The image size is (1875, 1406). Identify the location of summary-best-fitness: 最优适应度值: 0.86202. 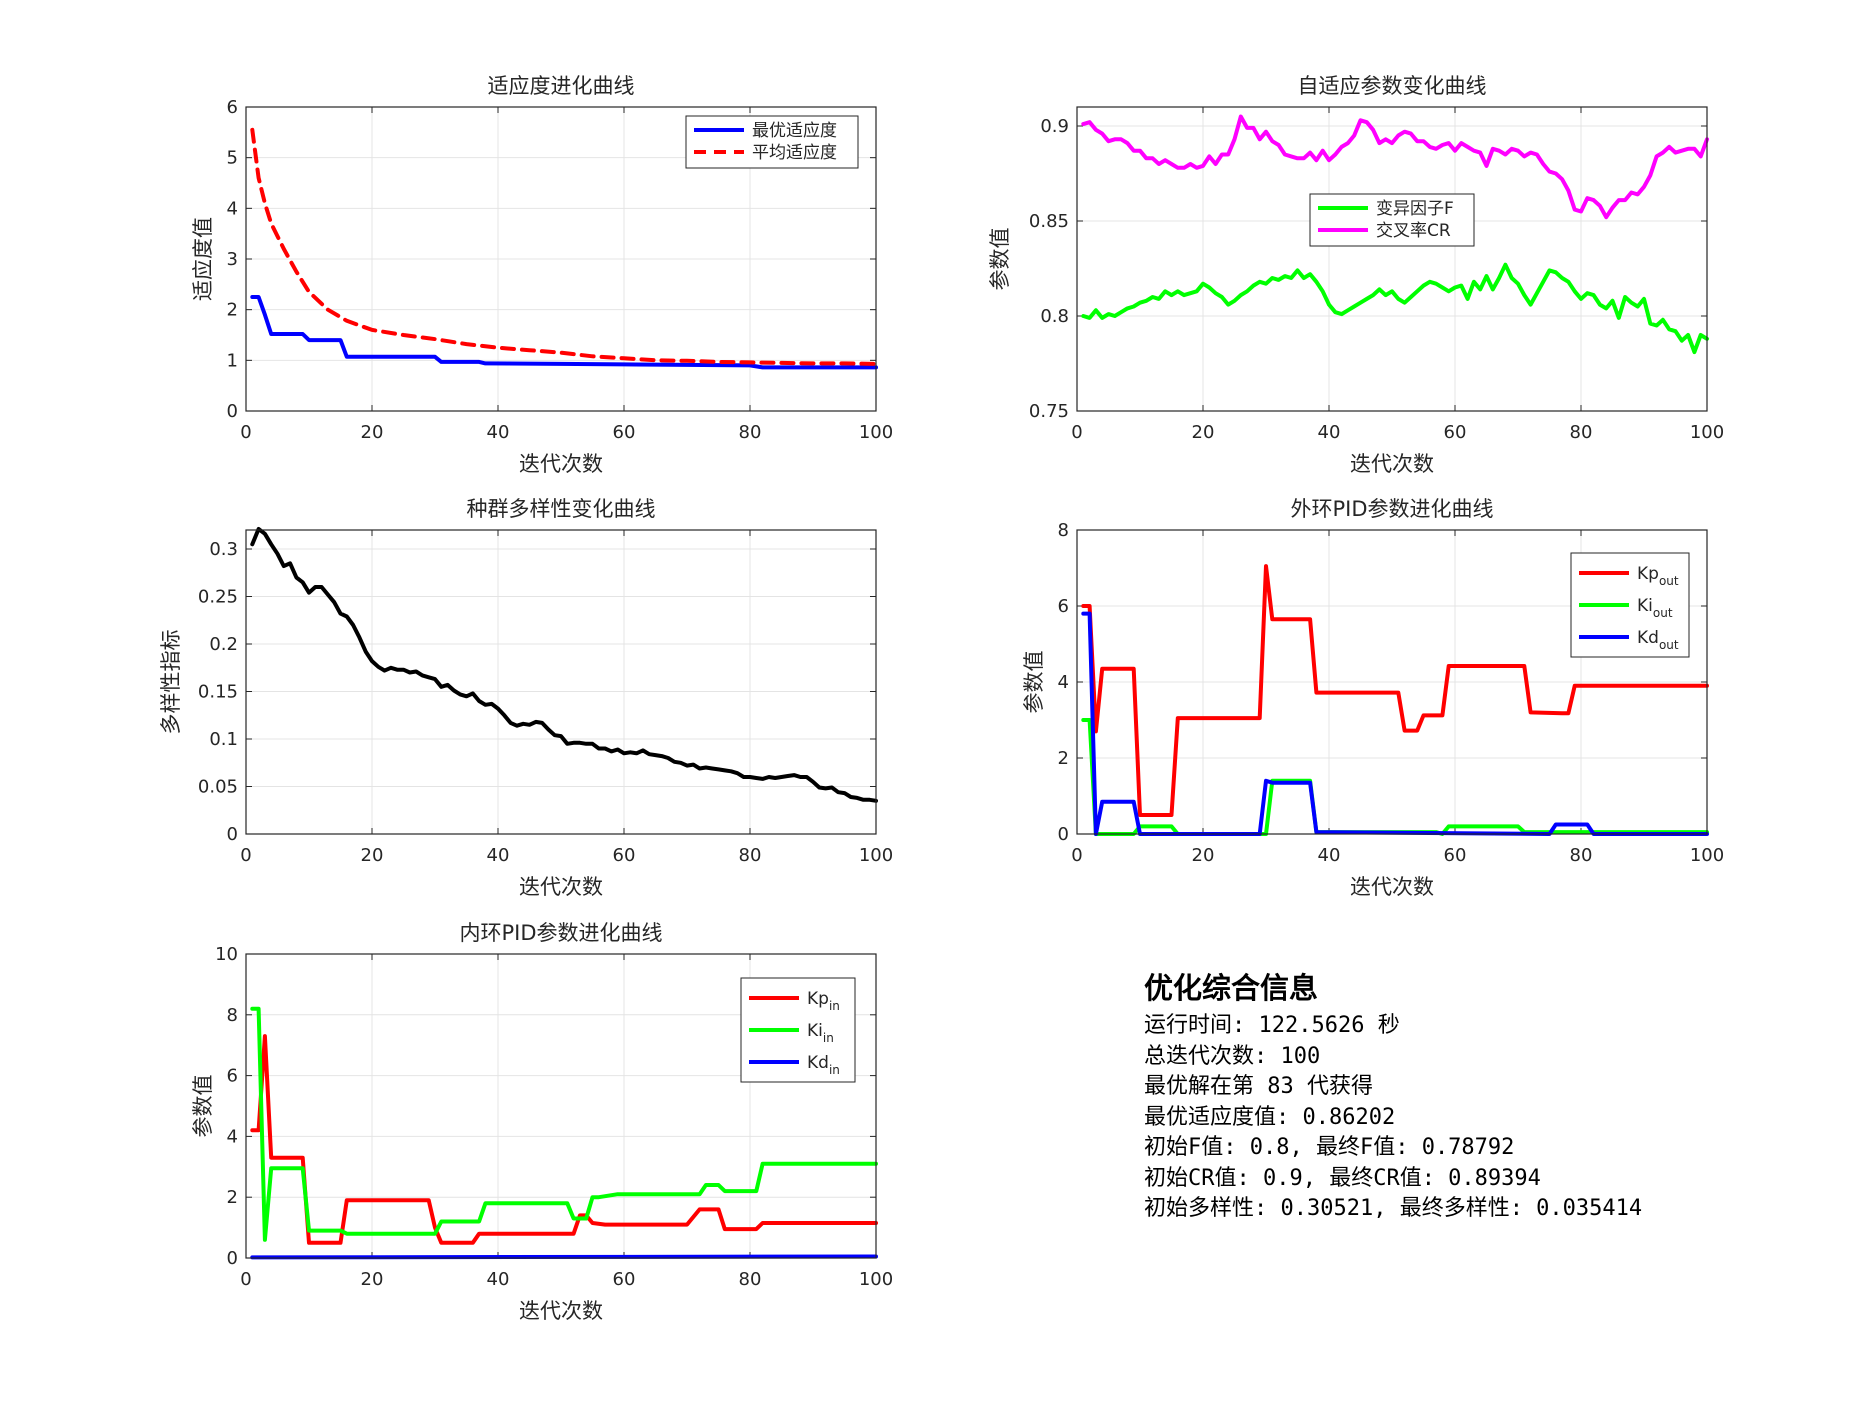
(1270, 1117).